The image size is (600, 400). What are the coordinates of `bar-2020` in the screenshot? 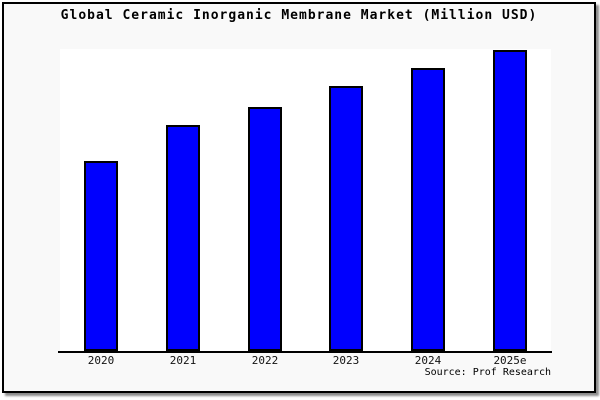 It's located at (101, 256).